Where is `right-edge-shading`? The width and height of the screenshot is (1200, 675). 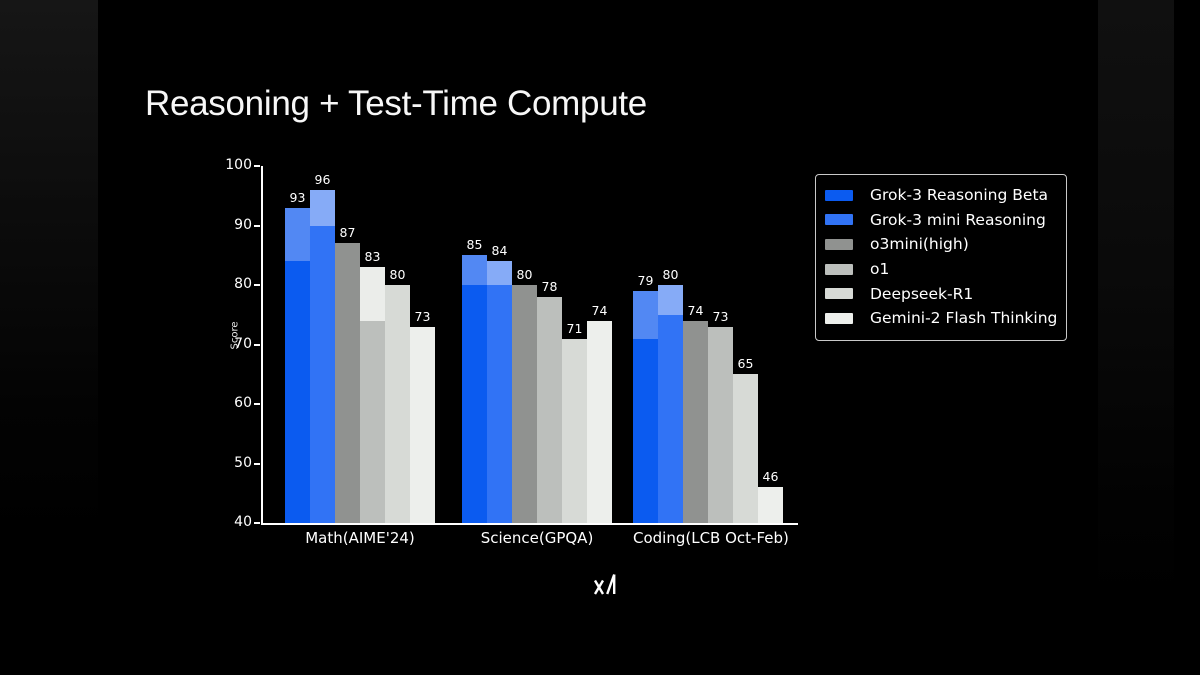
right-edge-shading is located at coordinates (1136, 337).